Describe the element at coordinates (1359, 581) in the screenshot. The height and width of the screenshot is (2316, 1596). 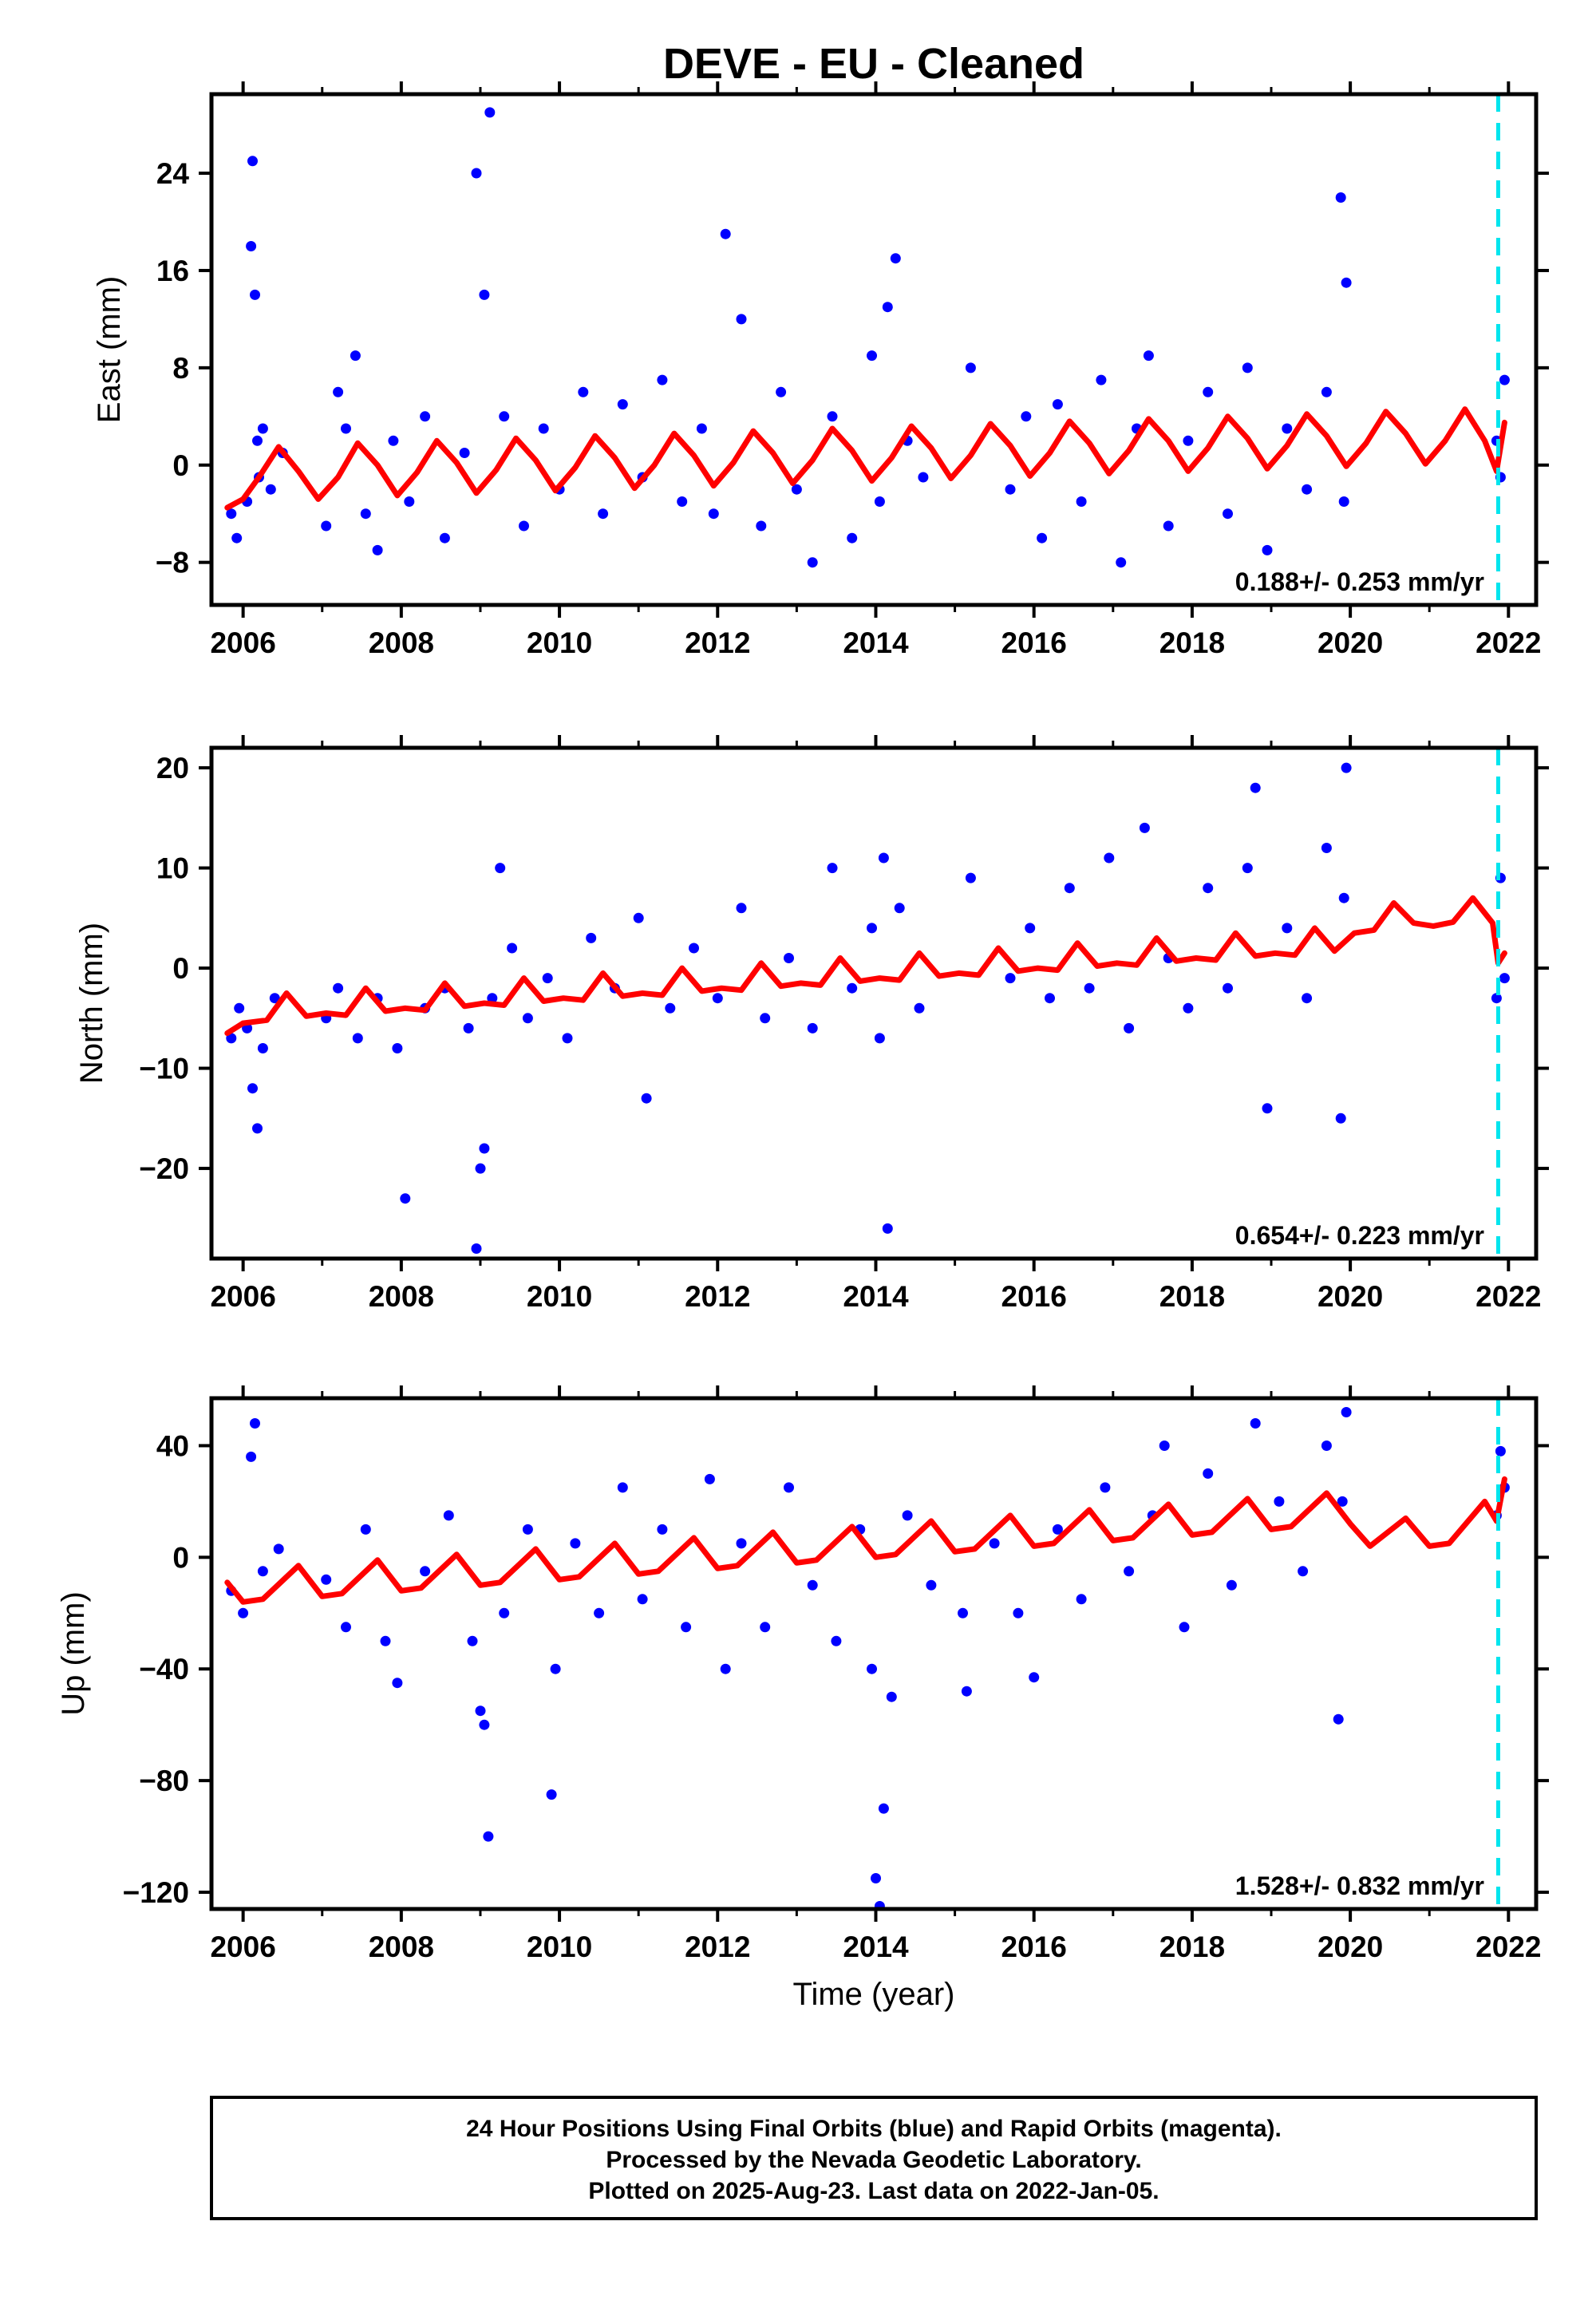
I see `rate-label: 0.188+/- 0.253 mm/yr` at that location.